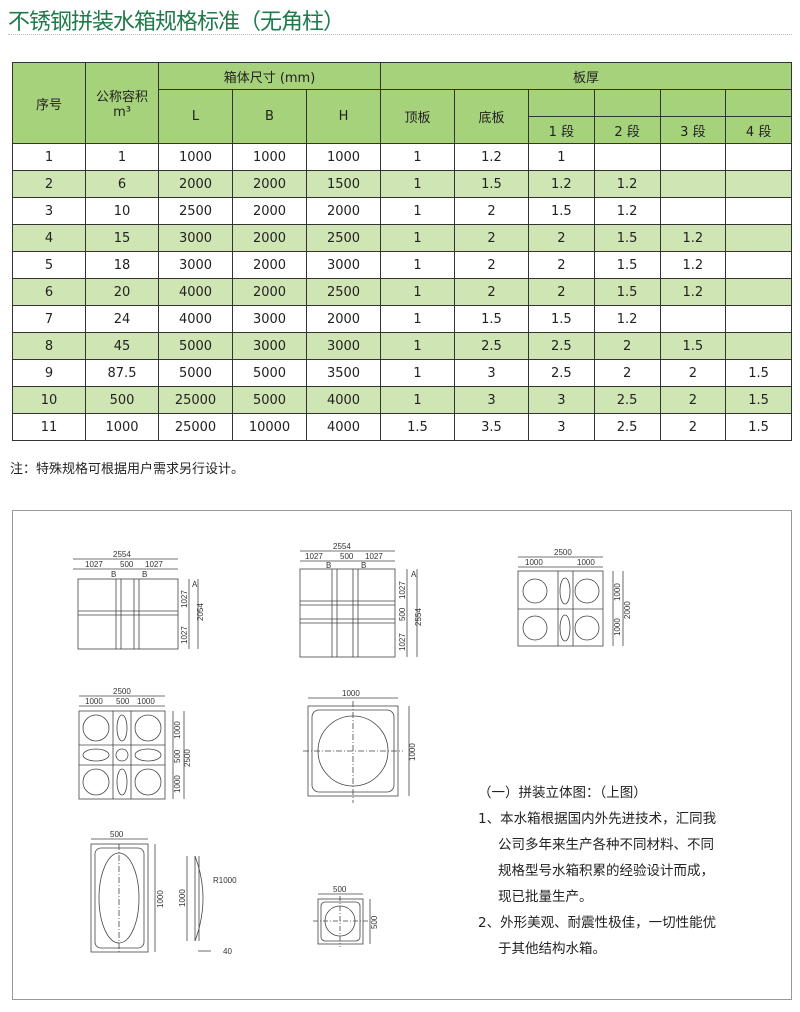 This screenshot has height=1012, width=800. Describe the element at coordinates (135, 743) in the screenshot. I see `drawing-panel-2500x2500: 2500 1000 500 1000 1000 500 1000 2500` at that location.